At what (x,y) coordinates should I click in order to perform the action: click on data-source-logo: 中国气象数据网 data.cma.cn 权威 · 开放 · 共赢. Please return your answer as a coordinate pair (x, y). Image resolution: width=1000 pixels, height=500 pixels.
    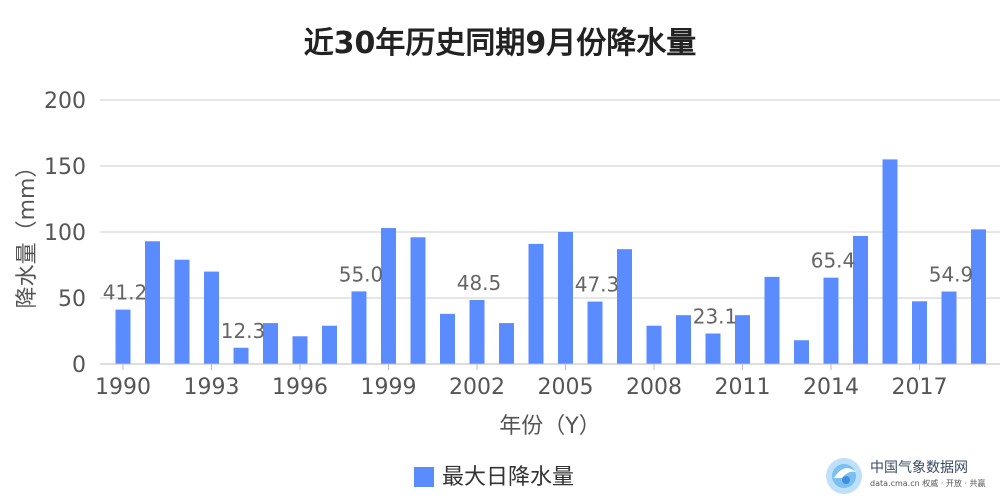
    Looking at the image, I should click on (911, 476).